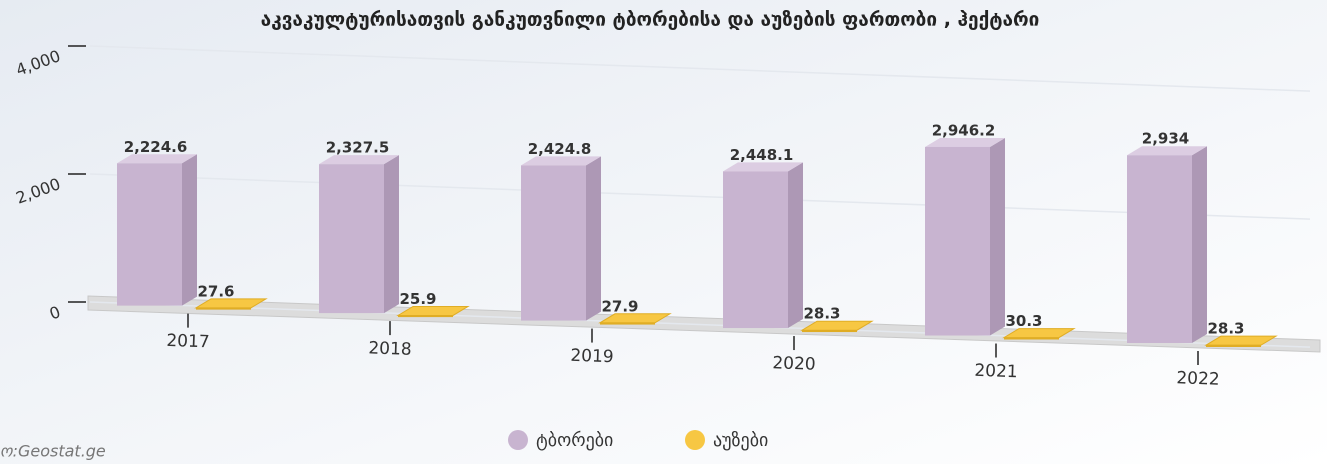 The height and width of the screenshot is (464, 1327). What do you see at coordinates (560, 149) in the screenshot?
I see `data-label: 2,424.8` at bounding box center [560, 149].